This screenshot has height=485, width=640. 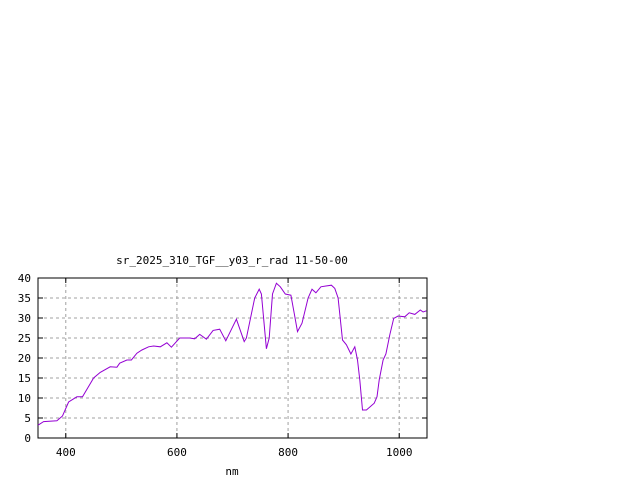 What do you see at coordinates (66, 452) in the screenshot?
I see `x-tick-label: 400` at bounding box center [66, 452].